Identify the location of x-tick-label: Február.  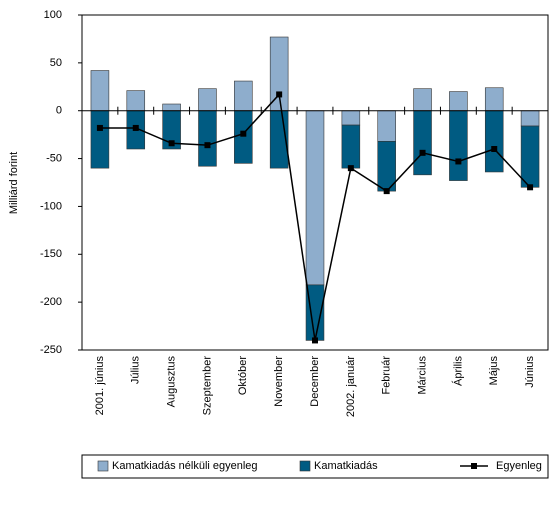
(387, 375).